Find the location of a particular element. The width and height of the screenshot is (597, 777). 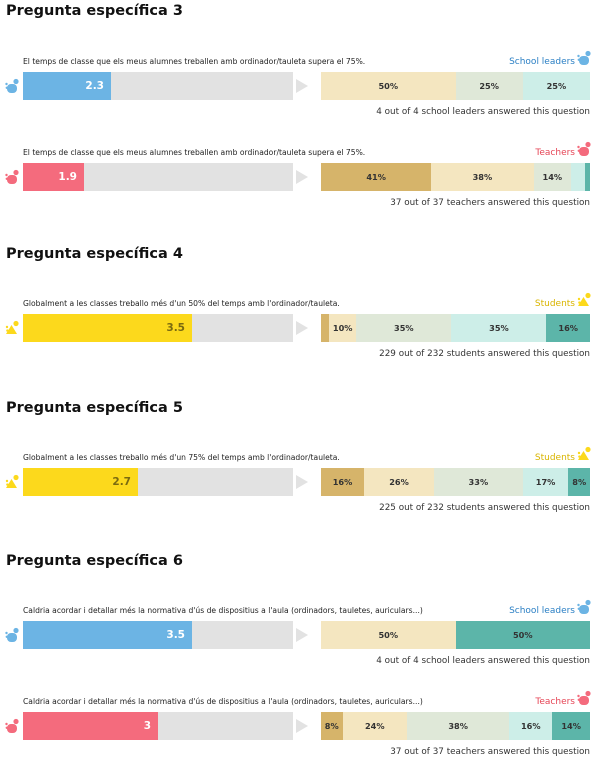

distribution-segment: 33% is located at coordinates (478, 482).